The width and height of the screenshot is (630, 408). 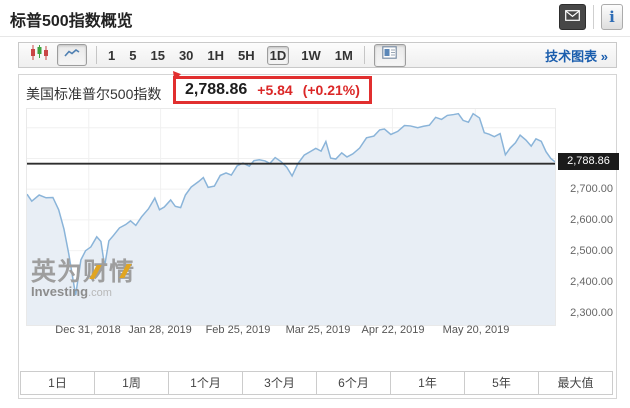 What do you see at coordinates (177, 75) in the screenshot?
I see `highlight-flag-icon` at bounding box center [177, 75].